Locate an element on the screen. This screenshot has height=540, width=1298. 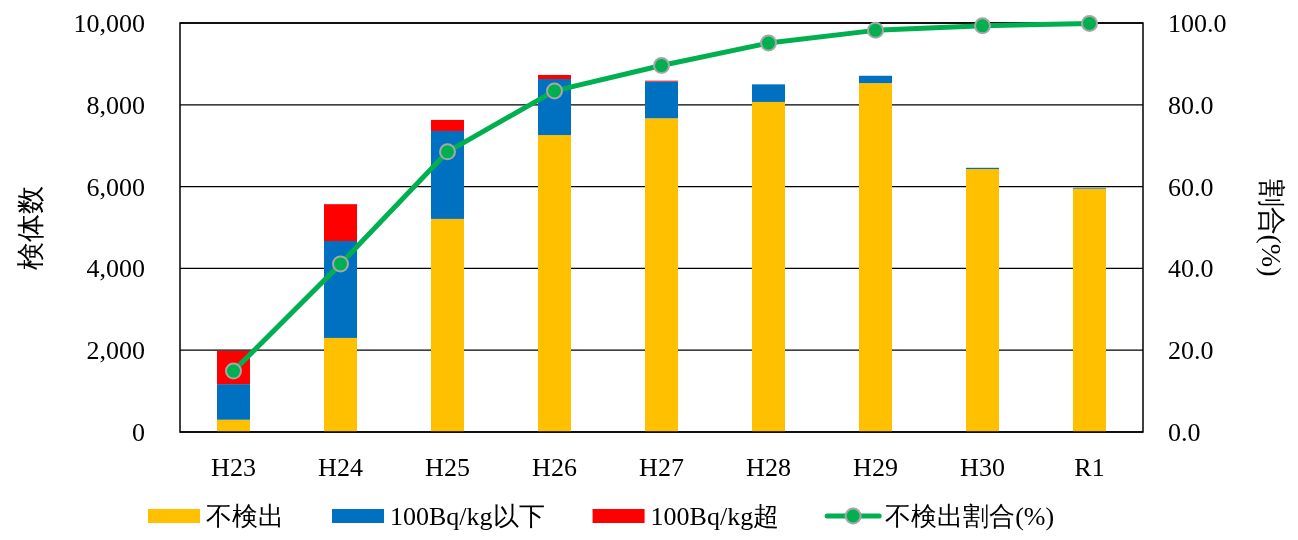
x-tick-label: H30 is located at coordinates (982, 467).